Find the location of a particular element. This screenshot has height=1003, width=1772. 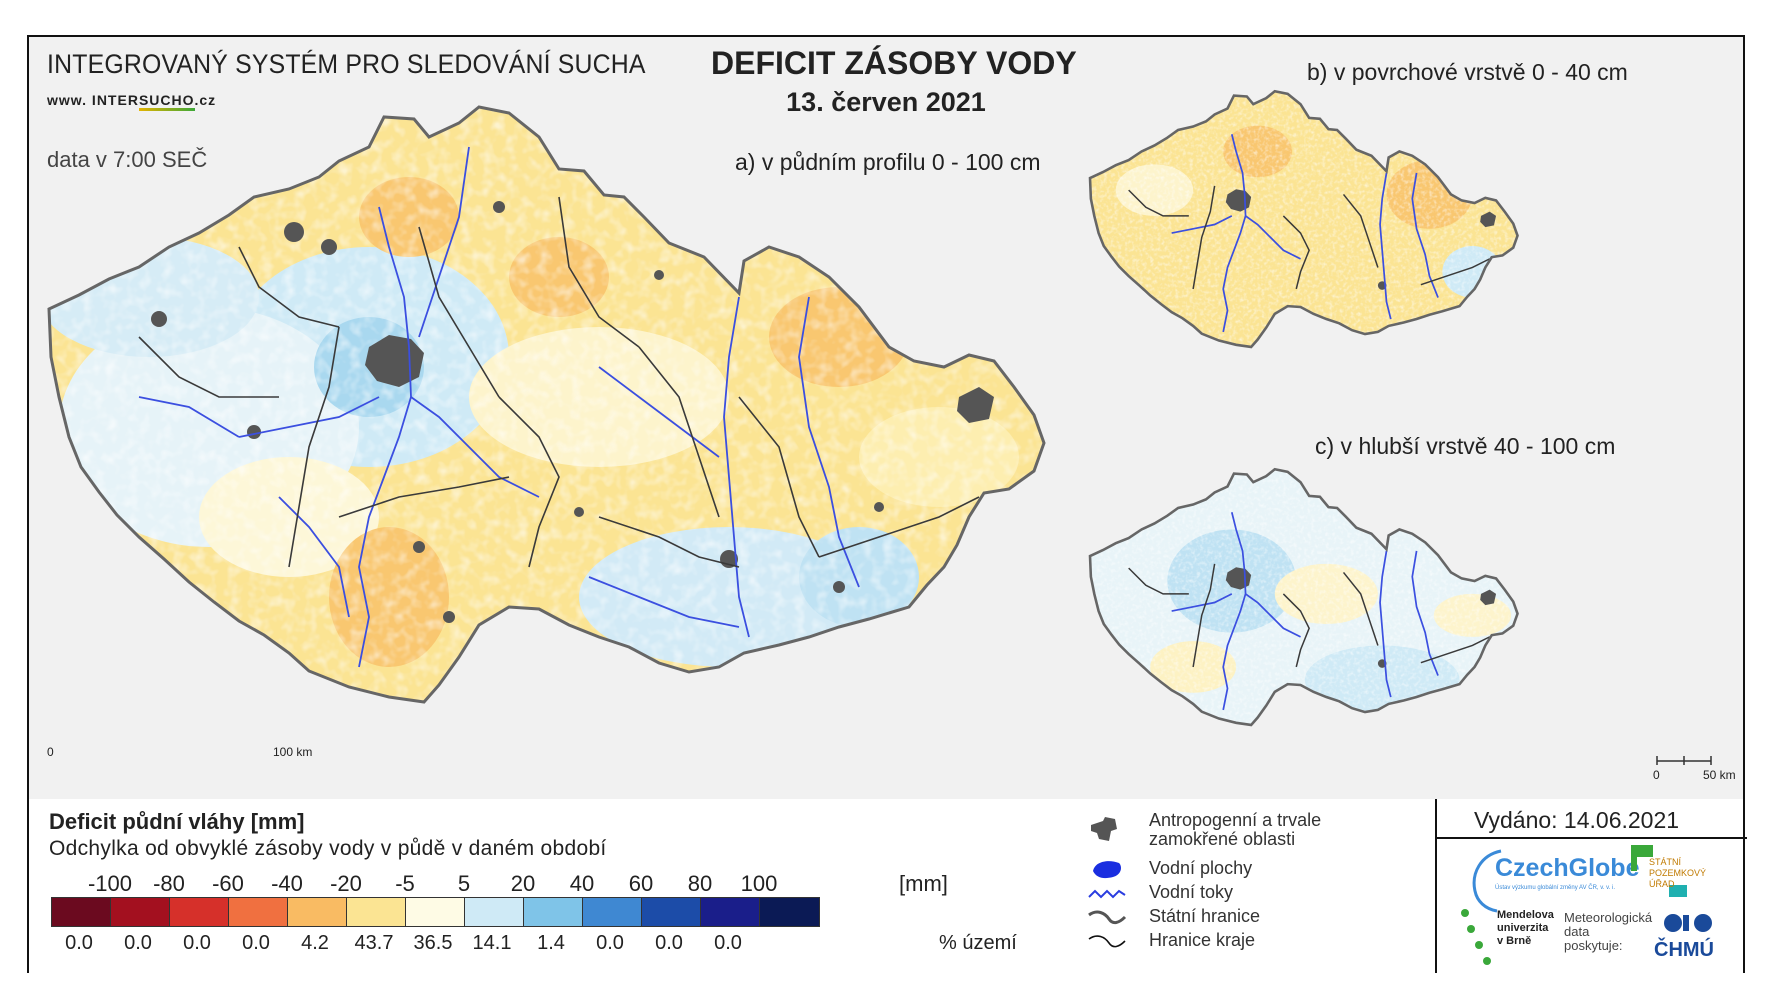

legend-percentage: 14.1 is located at coordinates (492, 943).